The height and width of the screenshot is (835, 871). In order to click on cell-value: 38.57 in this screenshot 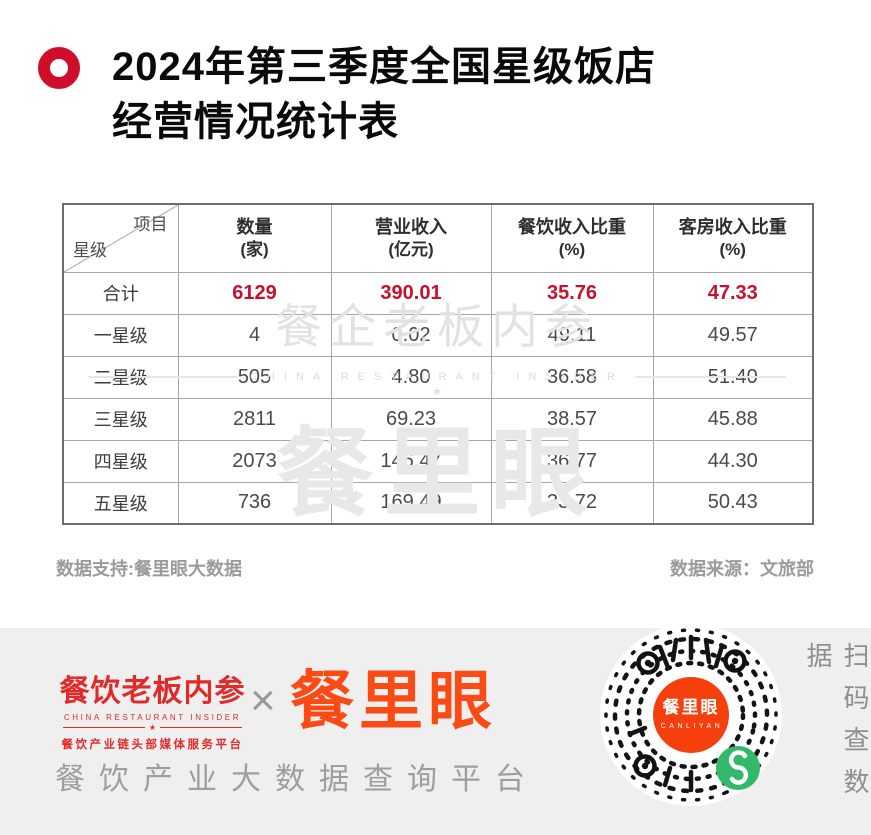, I will do `click(572, 419)`.